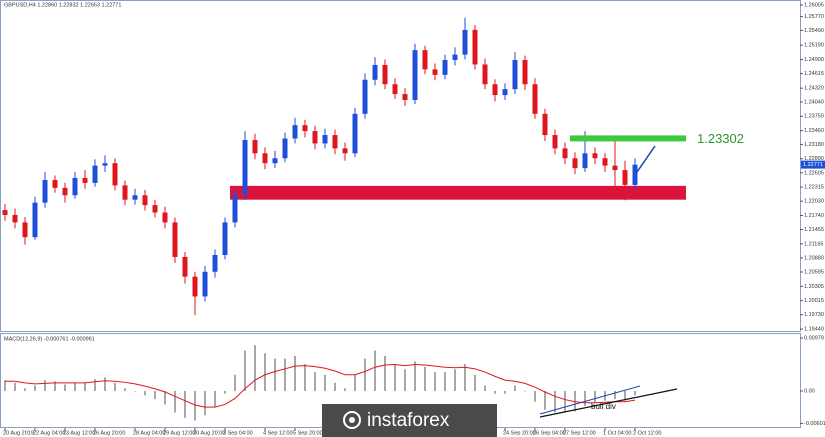  Describe the element at coordinates (814, 329) in the screenshot. I see `y-tick-label: 1.19440` at that location.